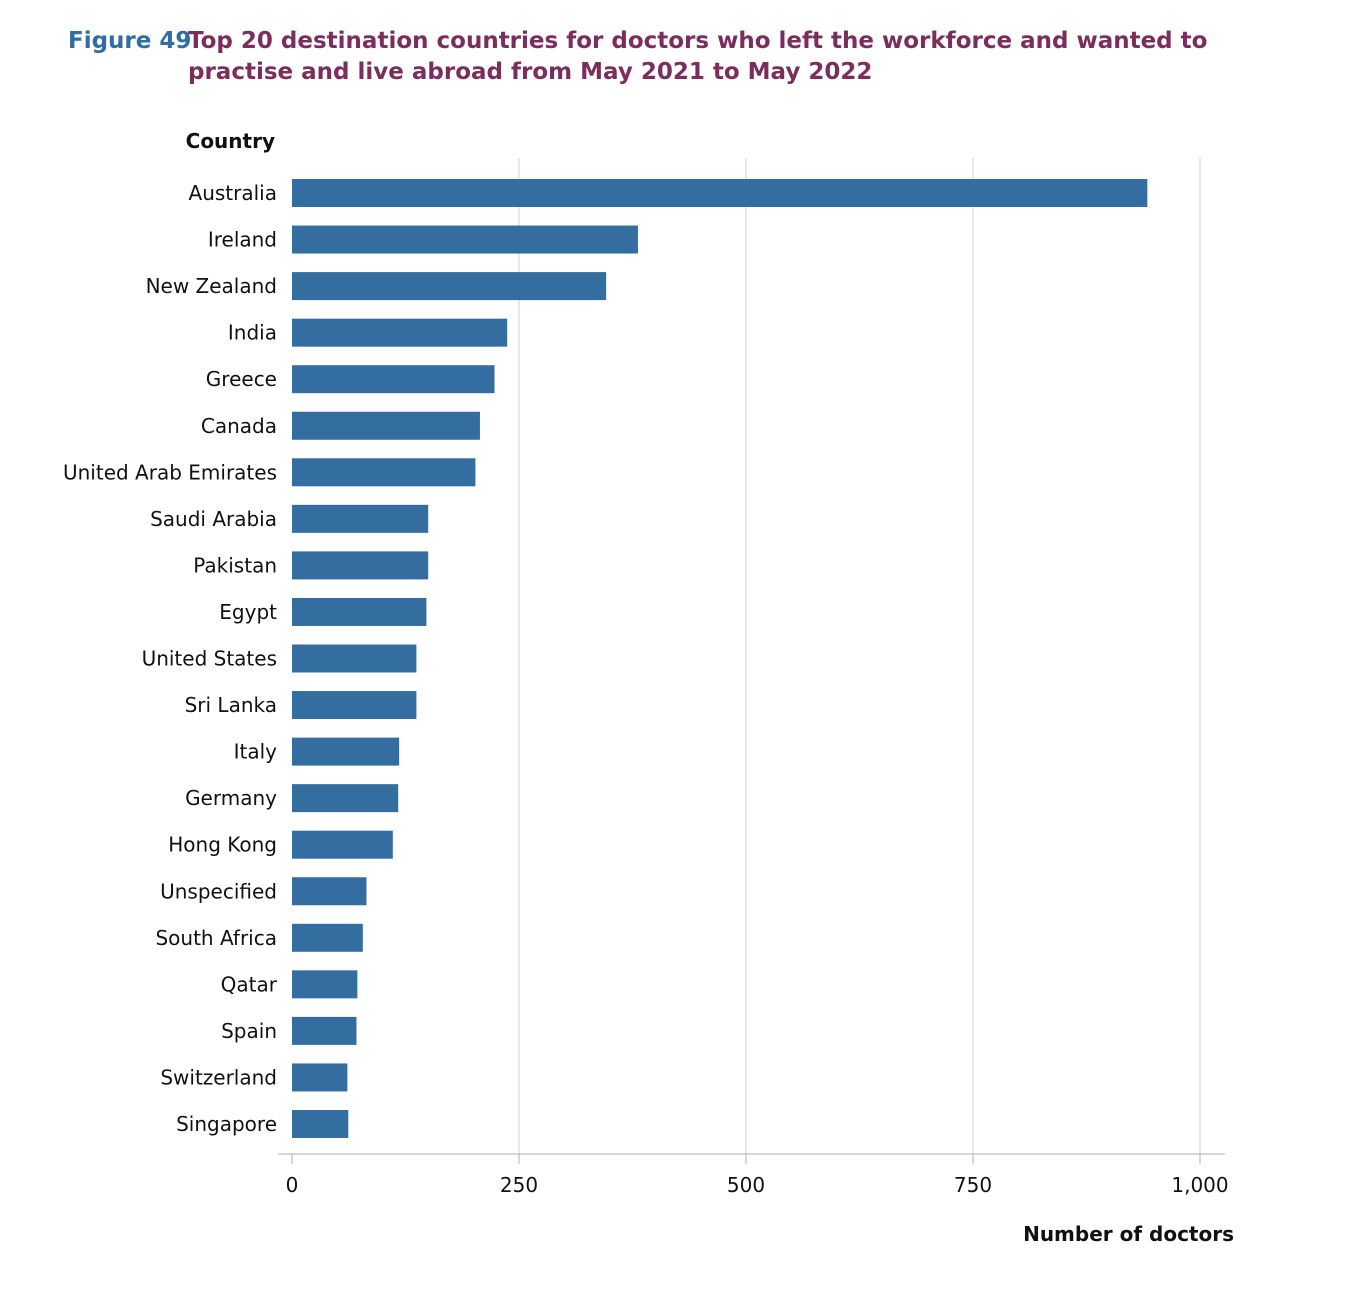 The image size is (1350, 1310). I want to click on category-label: Singapore, so click(226, 1124).